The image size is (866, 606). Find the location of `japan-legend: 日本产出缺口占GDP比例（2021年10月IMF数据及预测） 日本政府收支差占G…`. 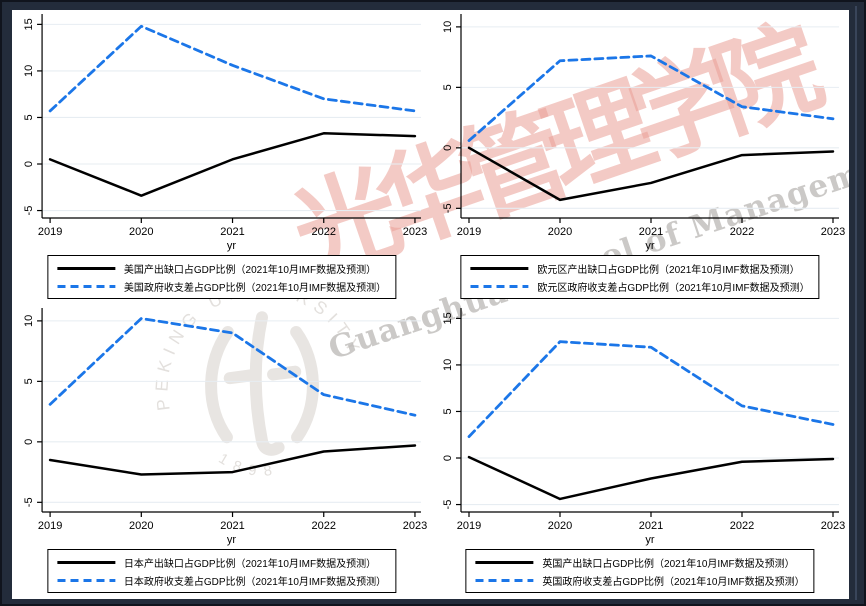

japan-legend: 日本产出缺口占GDP比例（2021年10月IMF数据及预测） 日本政府收支差占G… is located at coordinates (221, 571).